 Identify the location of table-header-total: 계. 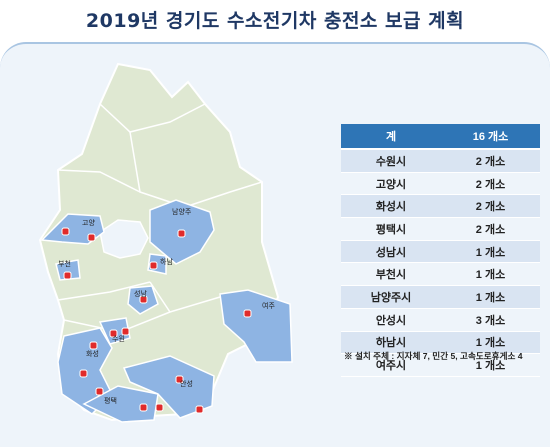
(391, 137).